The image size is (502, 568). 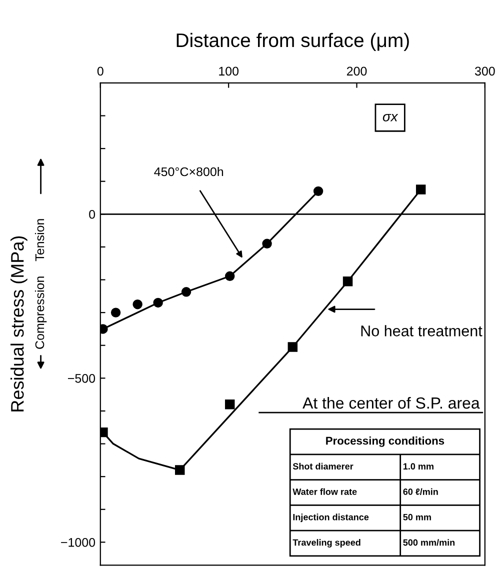 I want to click on annotation: At the center of S.P. area, so click(x=391, y=402).